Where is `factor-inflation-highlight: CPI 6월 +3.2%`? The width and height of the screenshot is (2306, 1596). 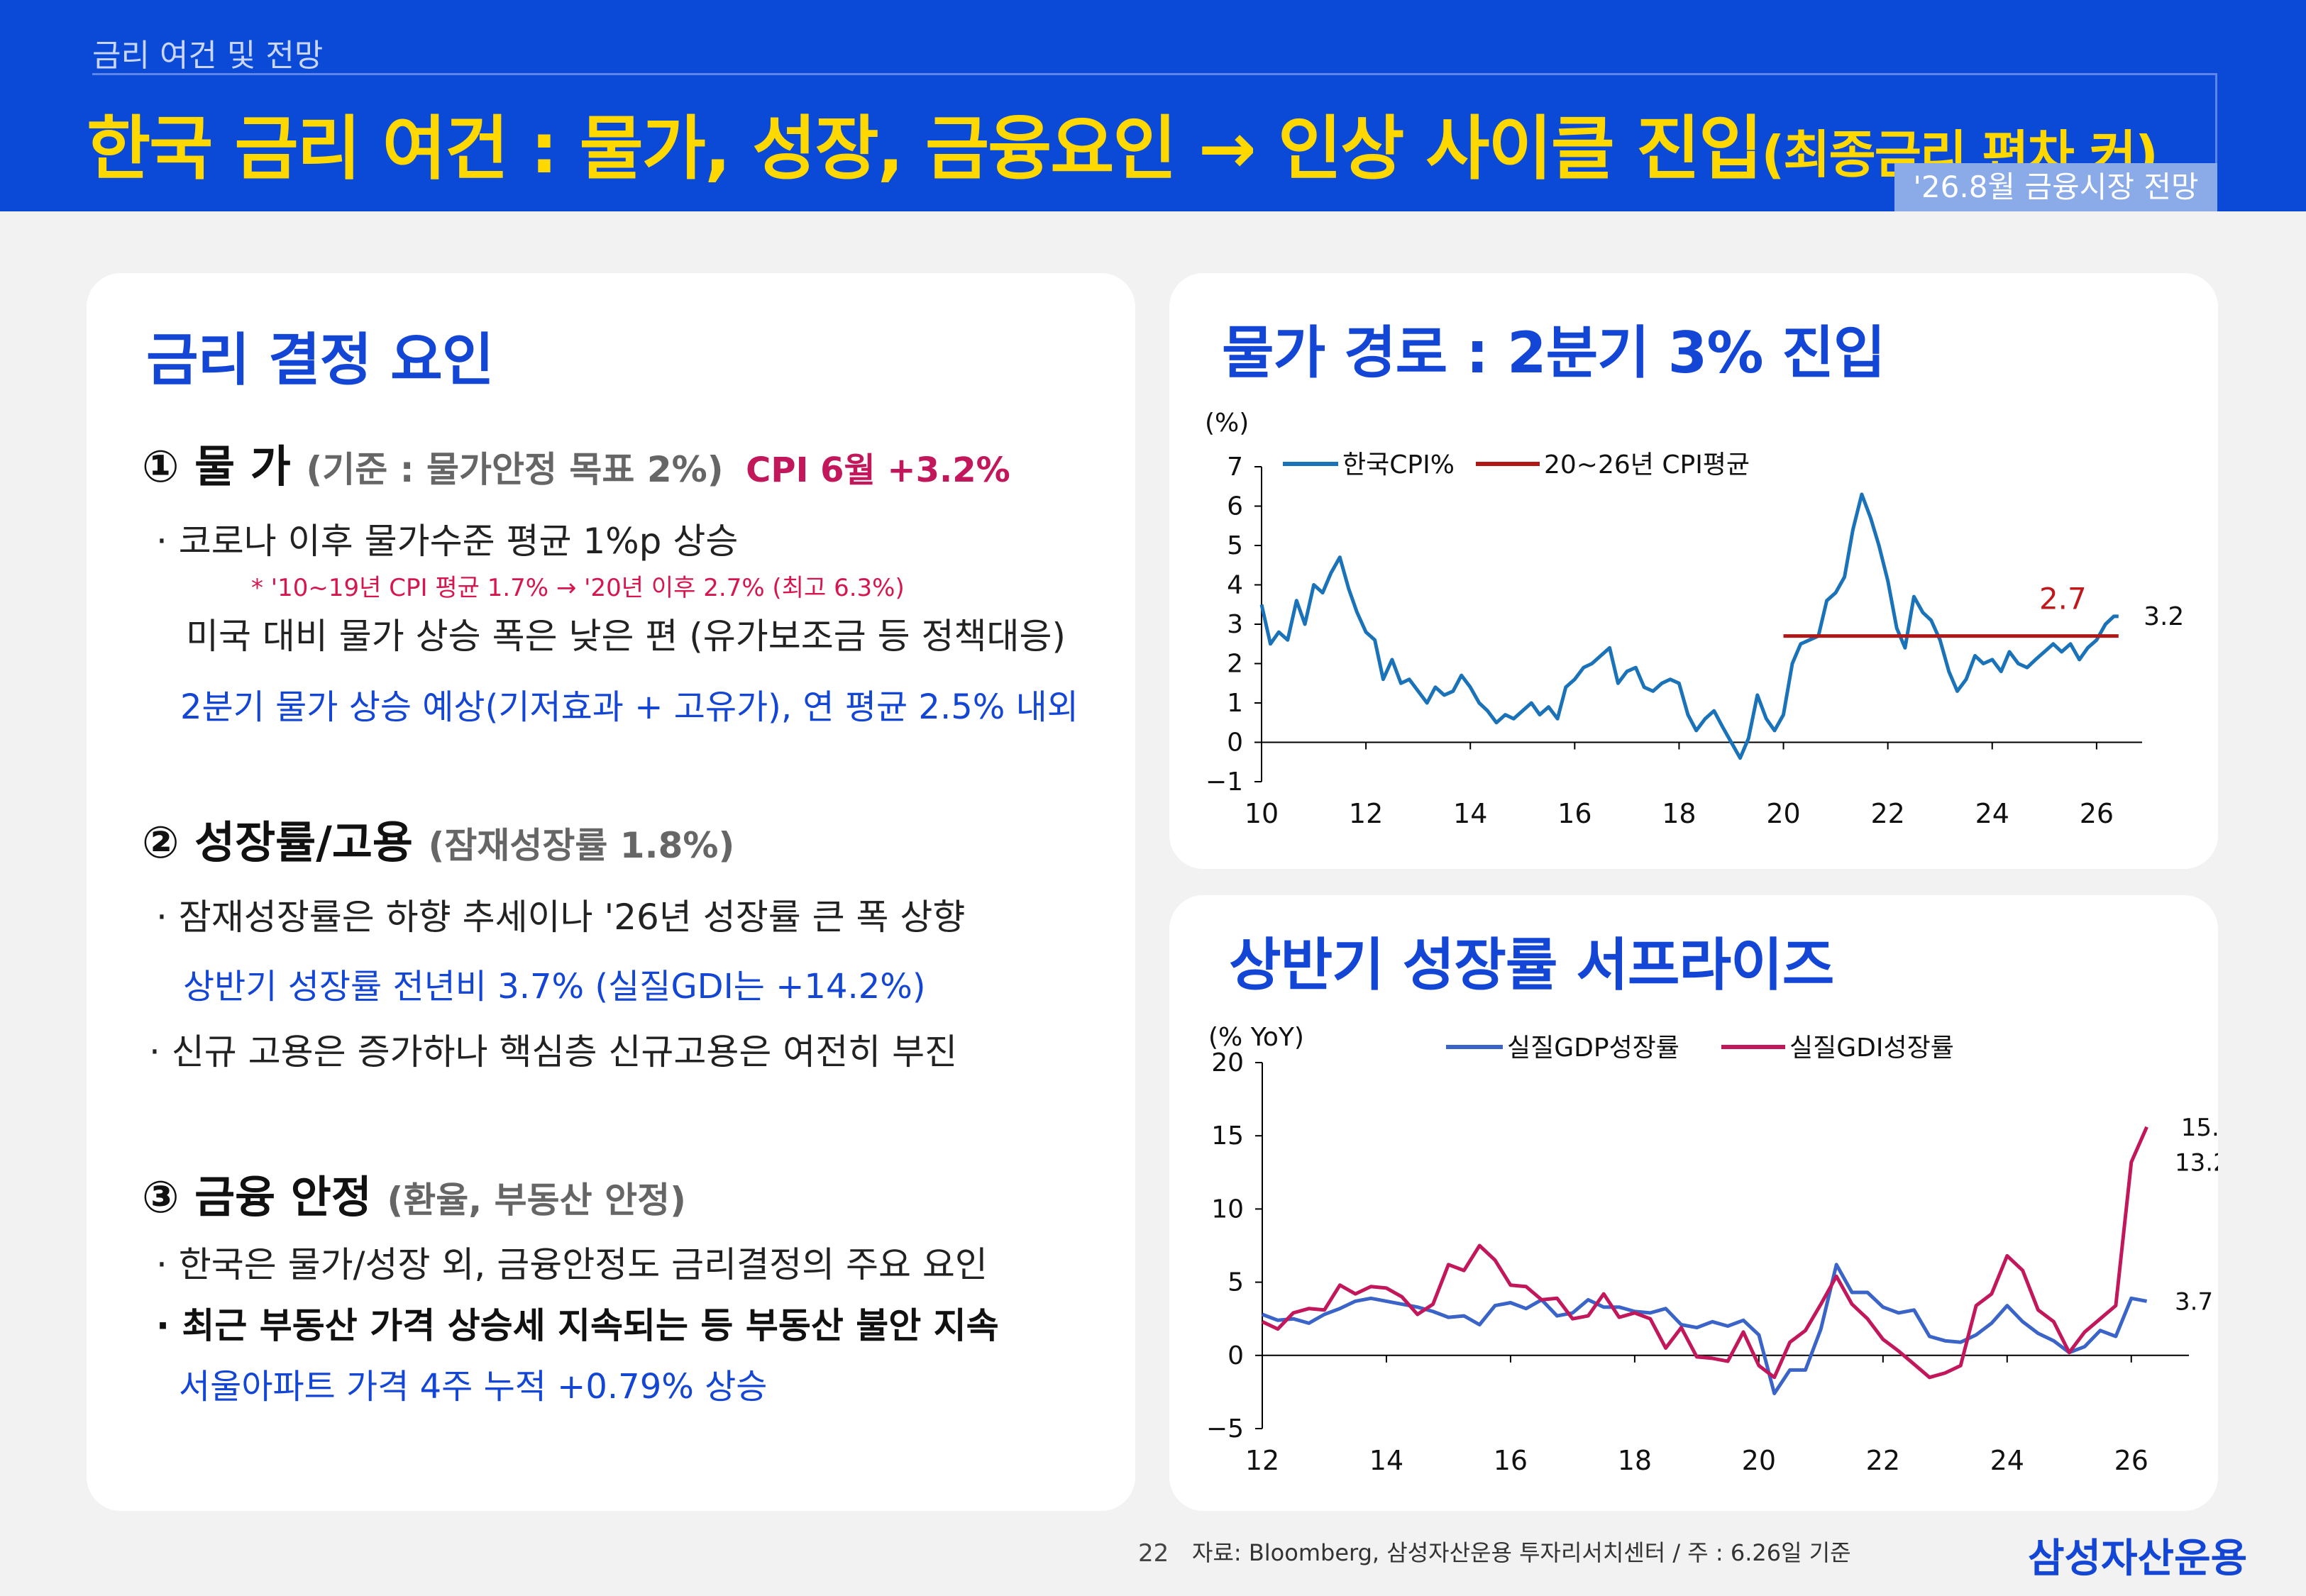 factor-inflation-highlight: CPI 6월 +3.2% is located at coordinates (878, 470).